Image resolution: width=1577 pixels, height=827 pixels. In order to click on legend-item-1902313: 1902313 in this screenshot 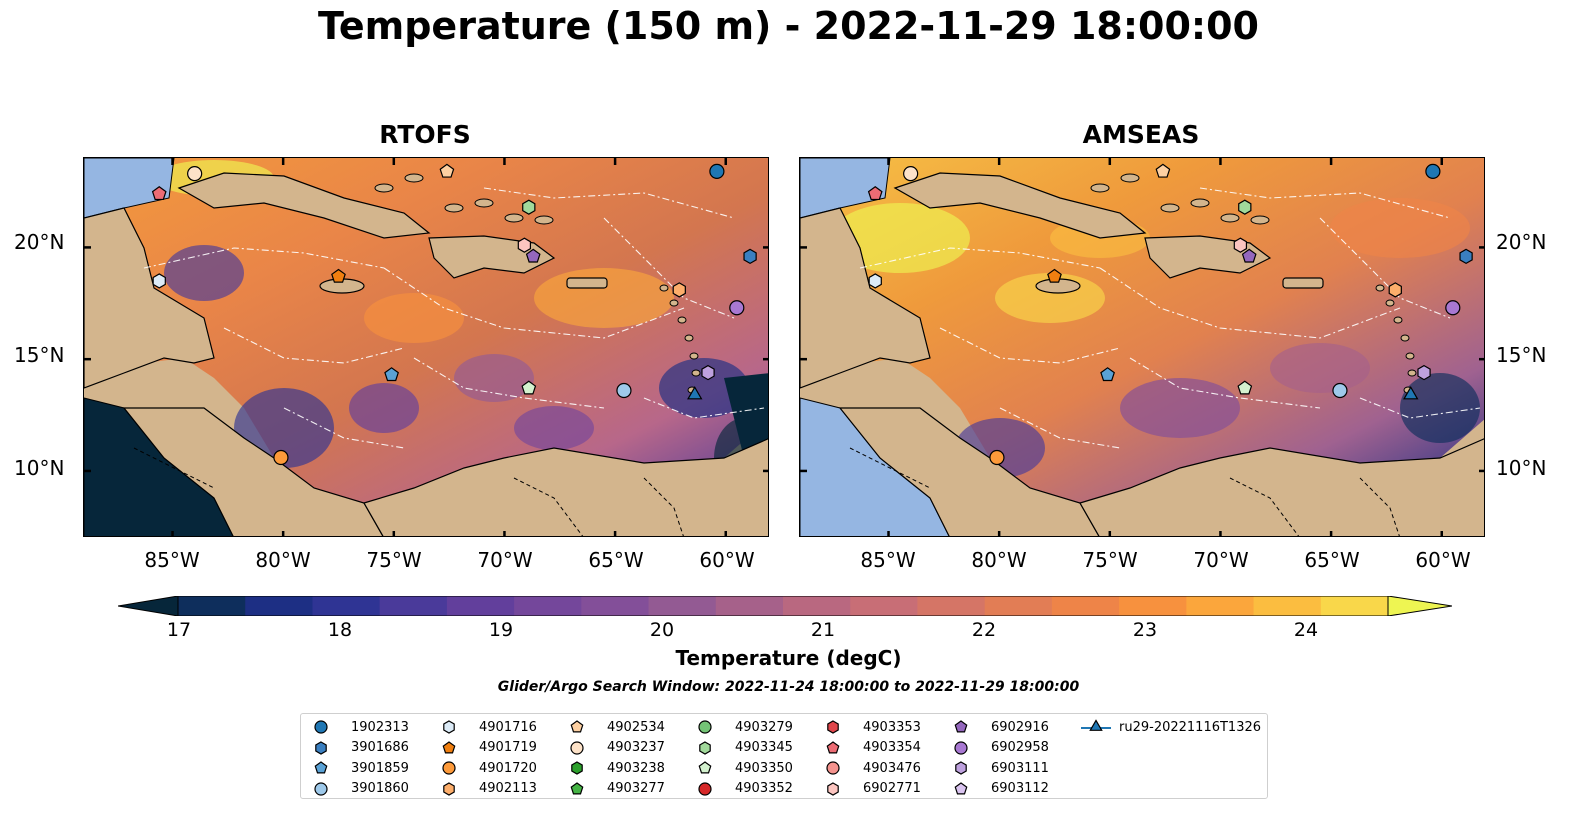, I will do `click(360, 727)`.